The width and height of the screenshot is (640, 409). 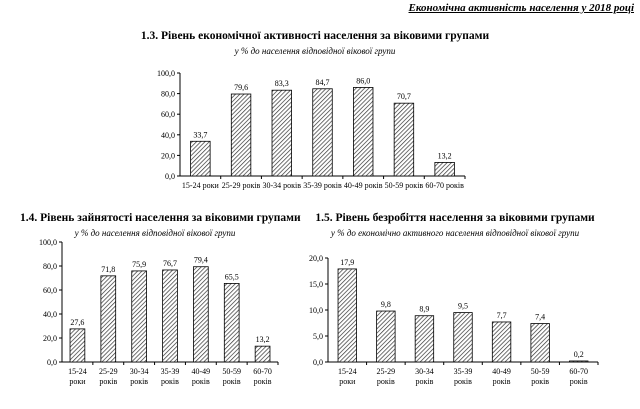 I want to click on data-label: 75,9, so click(x=139, y=264).